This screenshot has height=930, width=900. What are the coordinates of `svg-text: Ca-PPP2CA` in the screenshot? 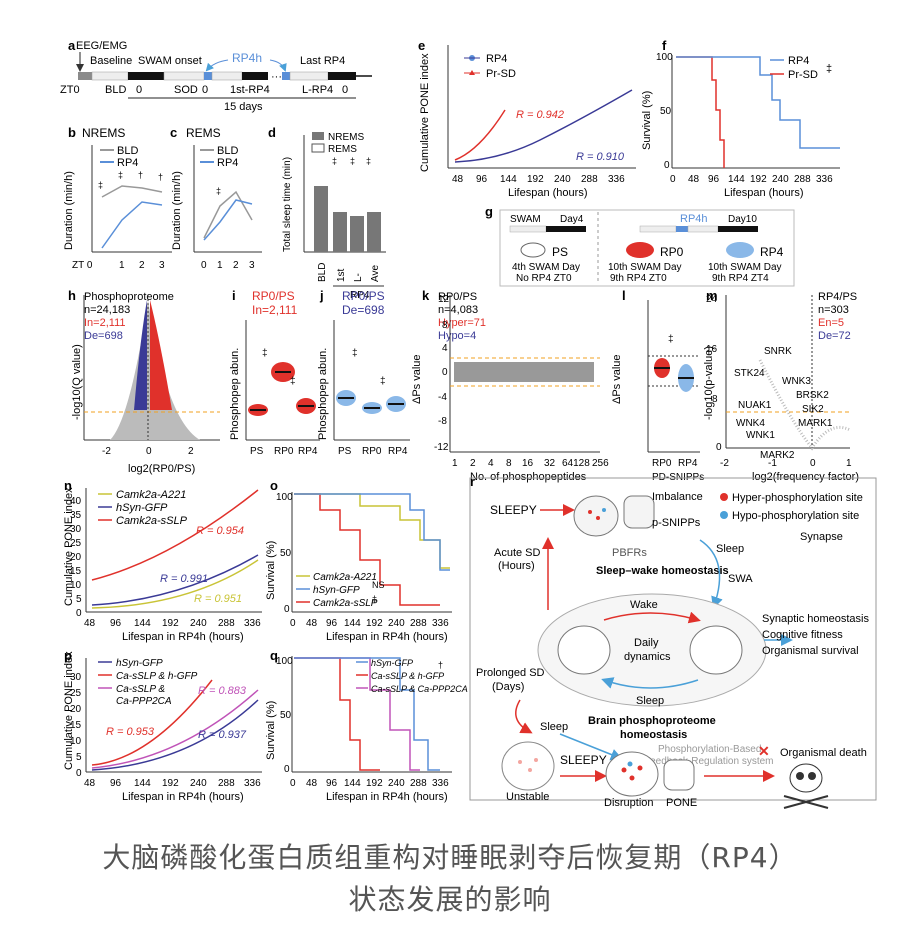 It's located at (144, 701).